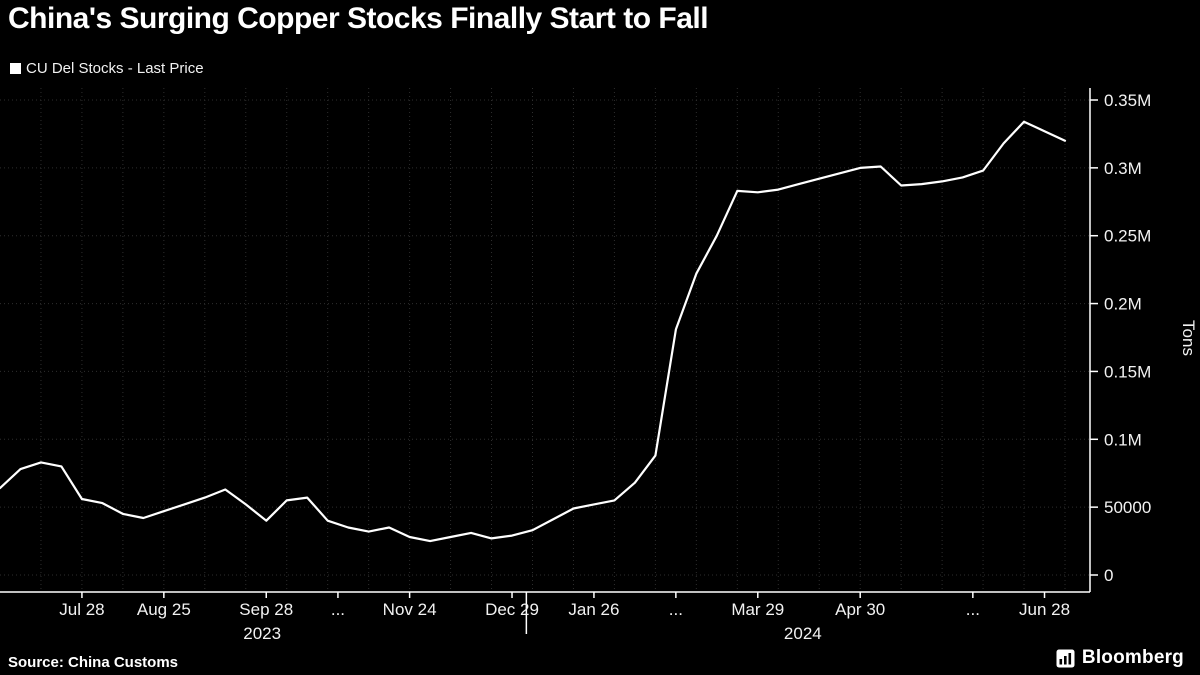 The image size is (1200, 675). Describe the element at coordinates (1127, 236) in the screenshot. I see `y-tick-label: 0.25M` at that location.